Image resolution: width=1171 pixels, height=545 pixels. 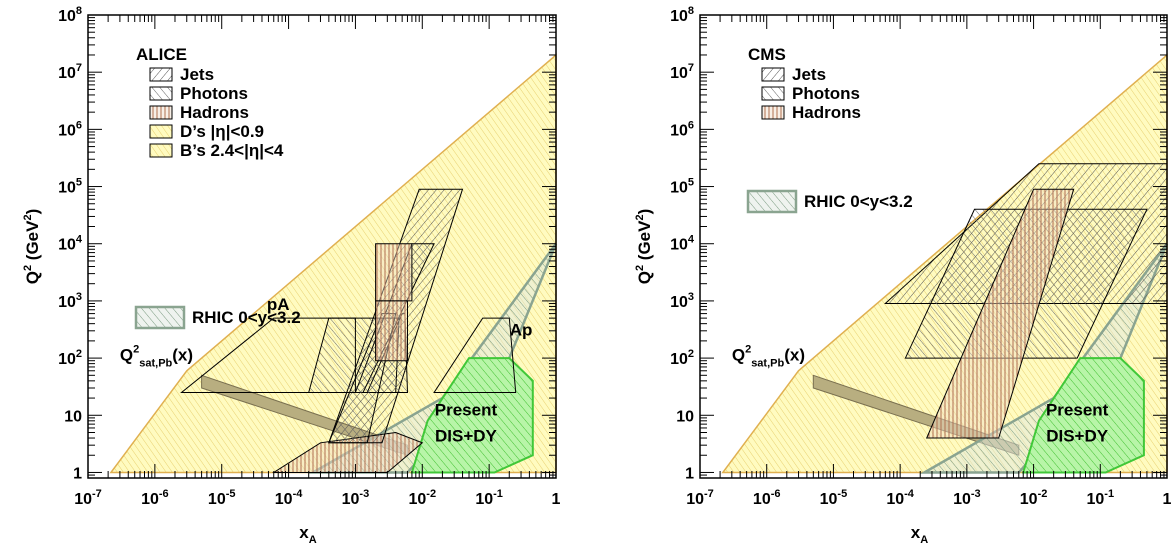 What do you see at coordinates (232, 150) in the screenshot?
I see `legend-label: B’s 2.4<|η|<4` at bounding box center [232, 150].